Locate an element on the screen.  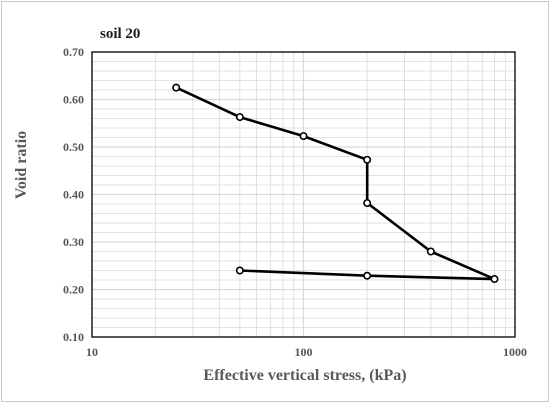
y-tick-label: 0.30 is located at coordinates (73, 242).